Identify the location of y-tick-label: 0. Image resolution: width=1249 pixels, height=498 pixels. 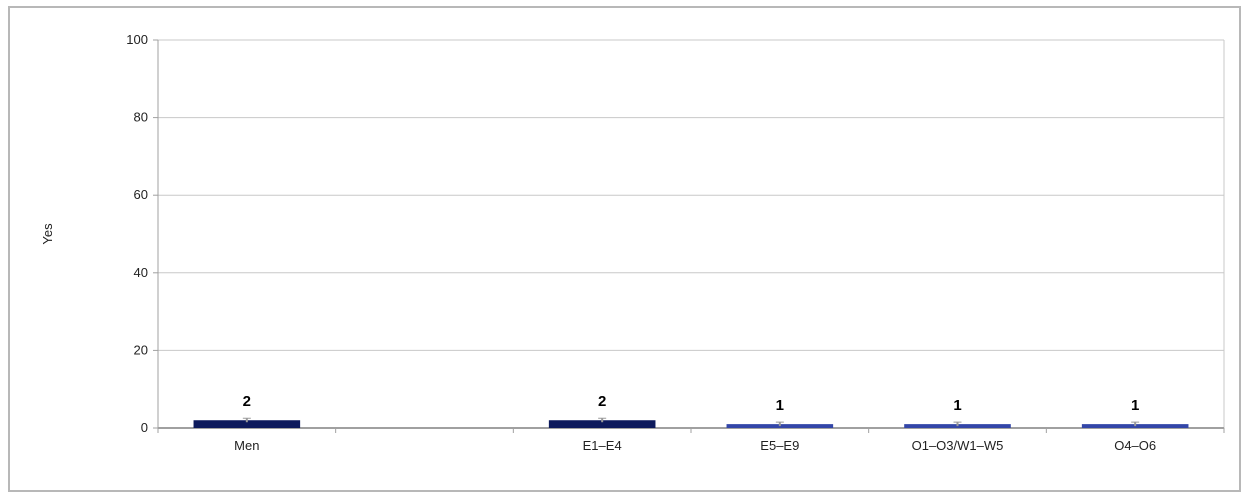
(144, 427).